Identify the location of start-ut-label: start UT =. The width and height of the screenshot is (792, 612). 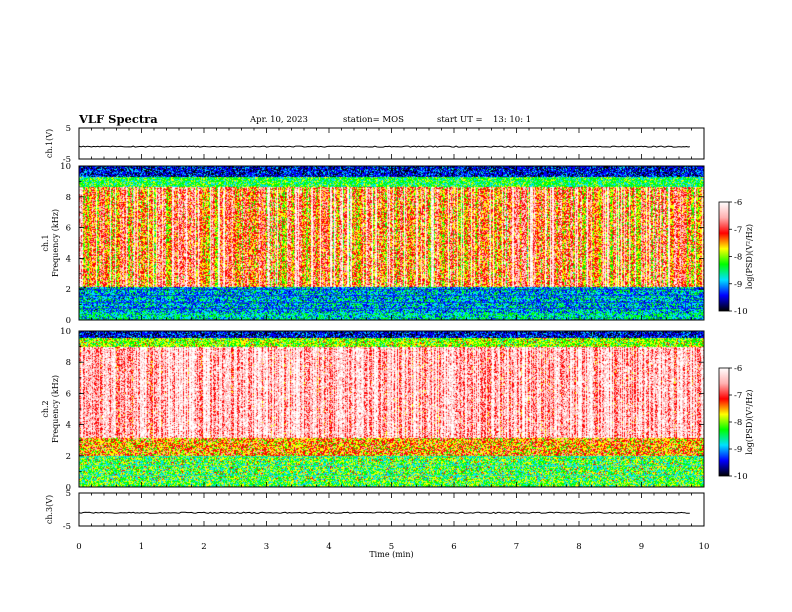
(460, 120).